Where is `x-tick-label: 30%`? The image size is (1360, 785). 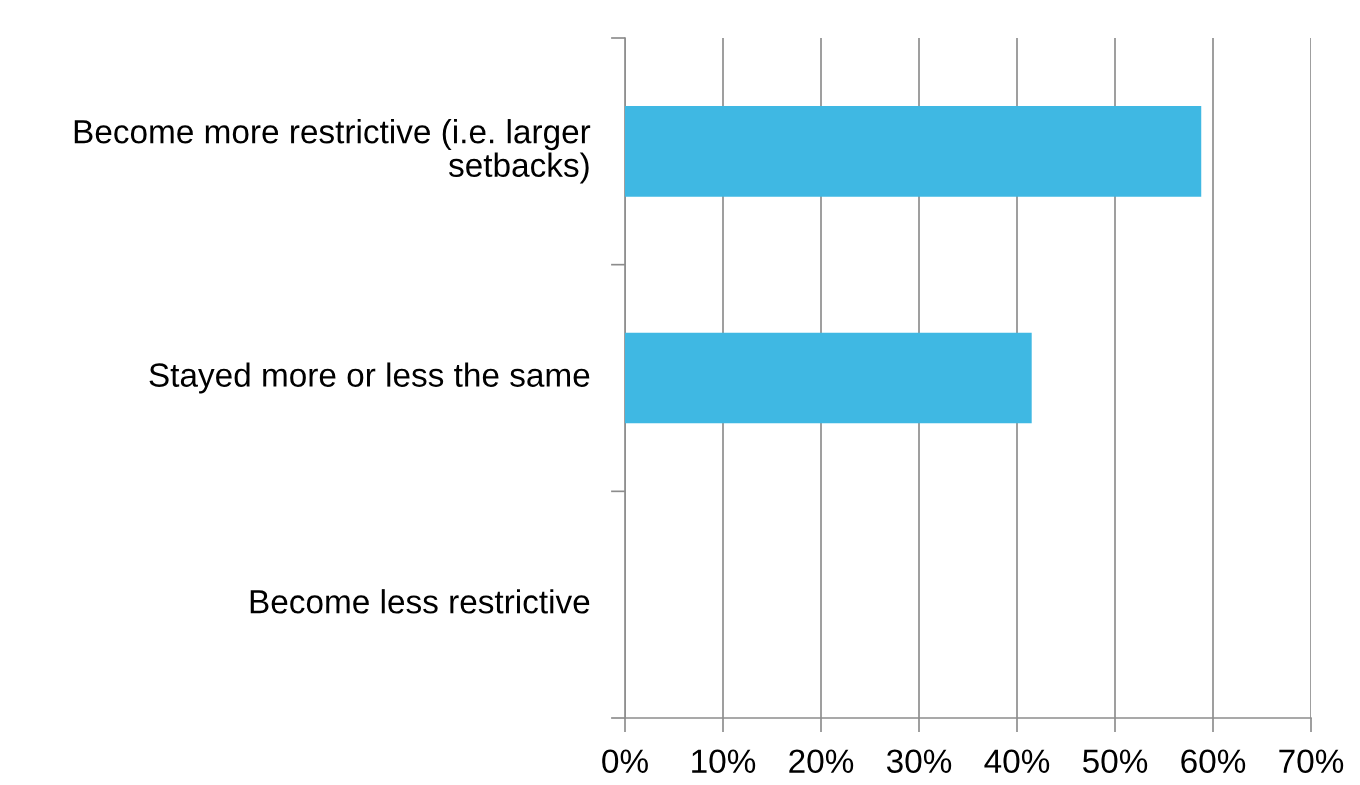
x-tick-label: 30% is located at coordinates (919, 761).